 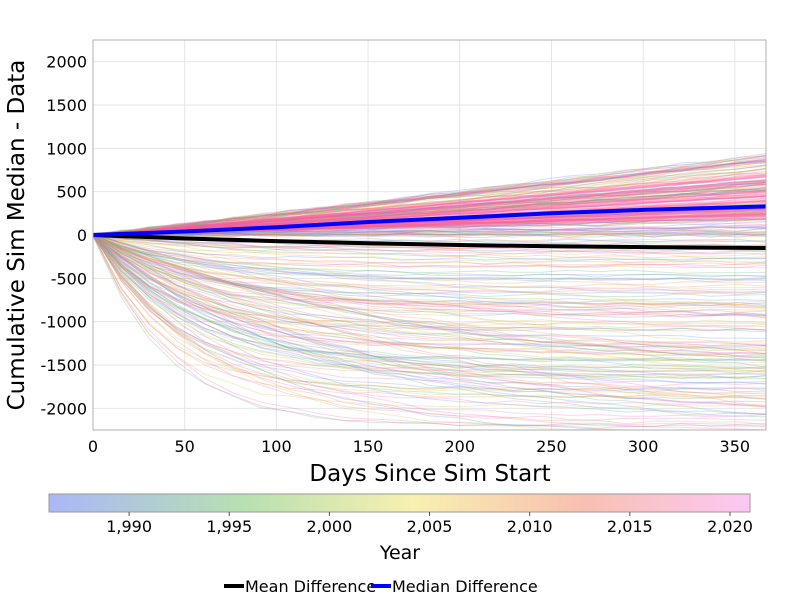 What do you see at coordinates (93, 446) in the screenshot?
I see `x-tick-label: 0` at bounding box center [93, 446].